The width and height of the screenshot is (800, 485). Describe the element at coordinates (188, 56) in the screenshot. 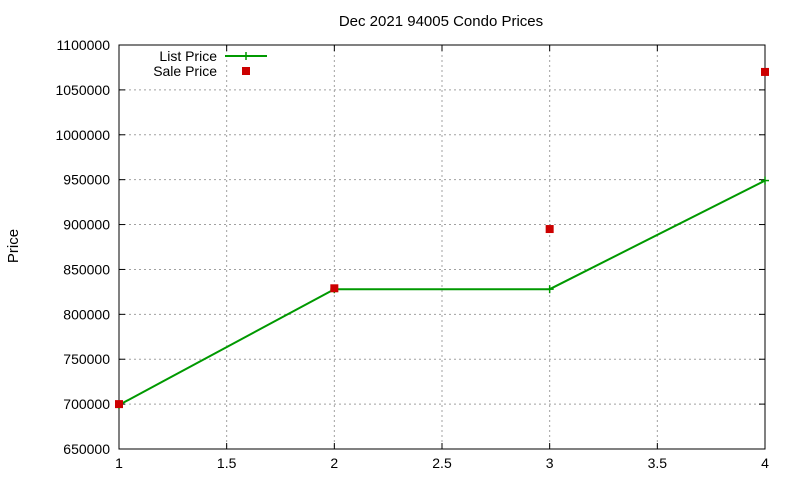

I see `legend-label: List Price` at that location.